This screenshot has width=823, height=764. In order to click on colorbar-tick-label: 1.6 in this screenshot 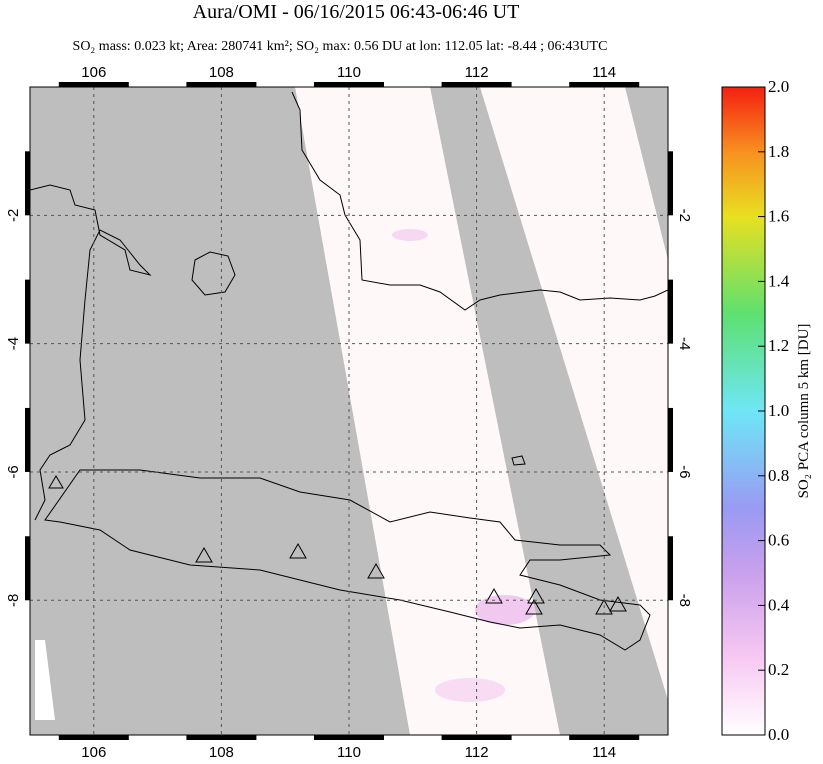, I will do `click(778, 216)`.